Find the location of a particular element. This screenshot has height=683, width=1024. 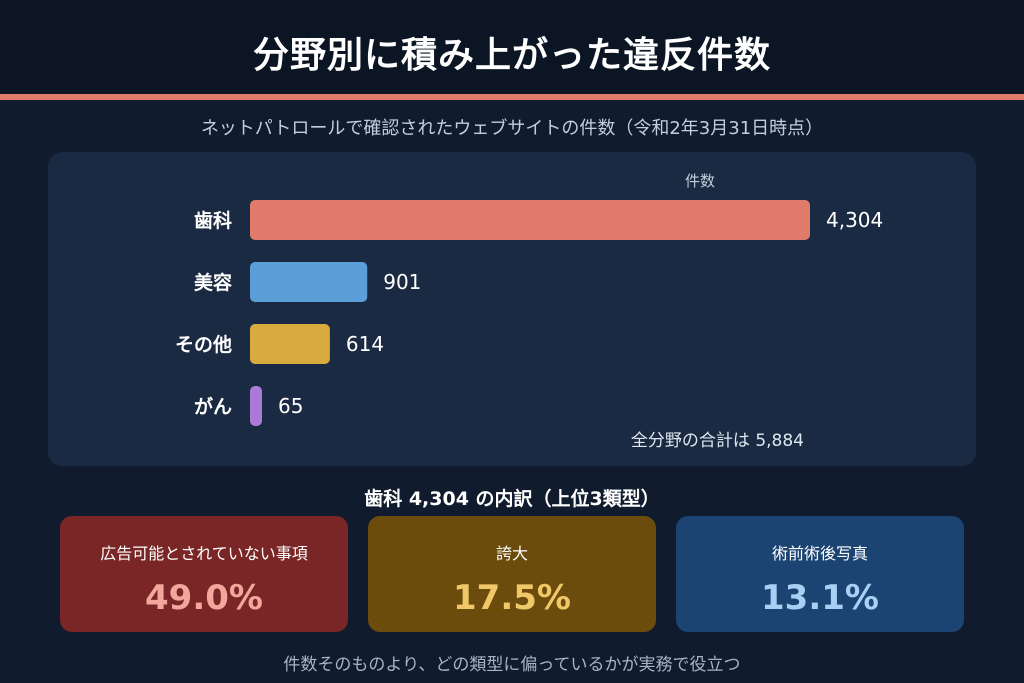

value-label: 901 is located at coordinates (402, 282).